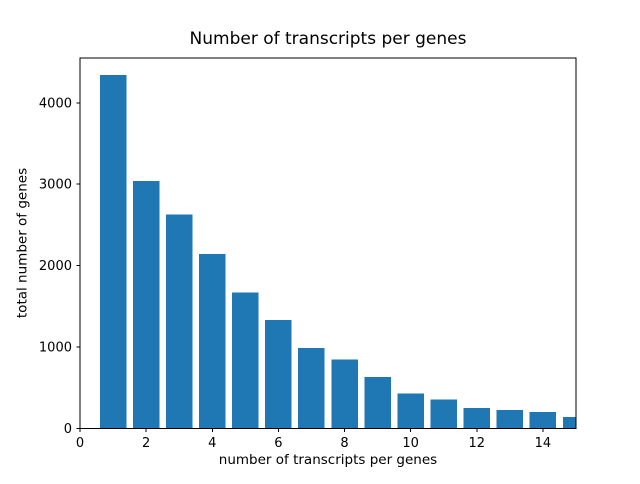  What do you see at coordinates (55, 103) in the screenshot?
I see `y-tick-label: 4000` at bounding box center [55, 103].